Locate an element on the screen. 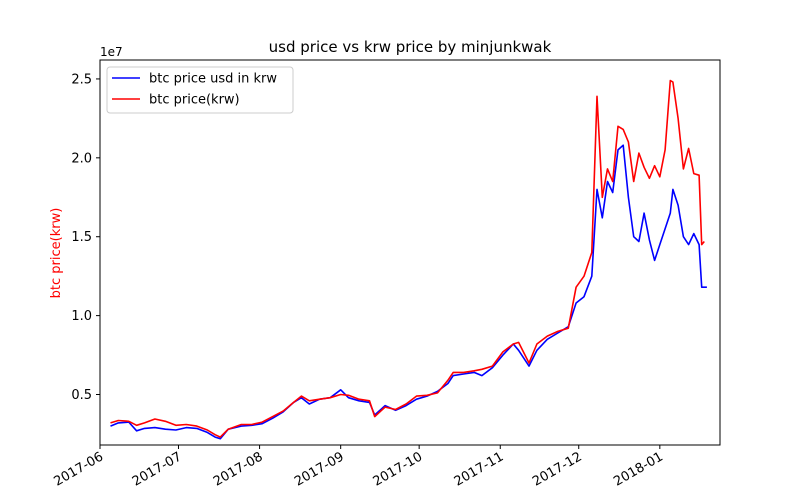 Image resolution: width=800 pixels, height=500 pixels. legend-label-2: btc price(krw) is located at coordinates (194, 100).